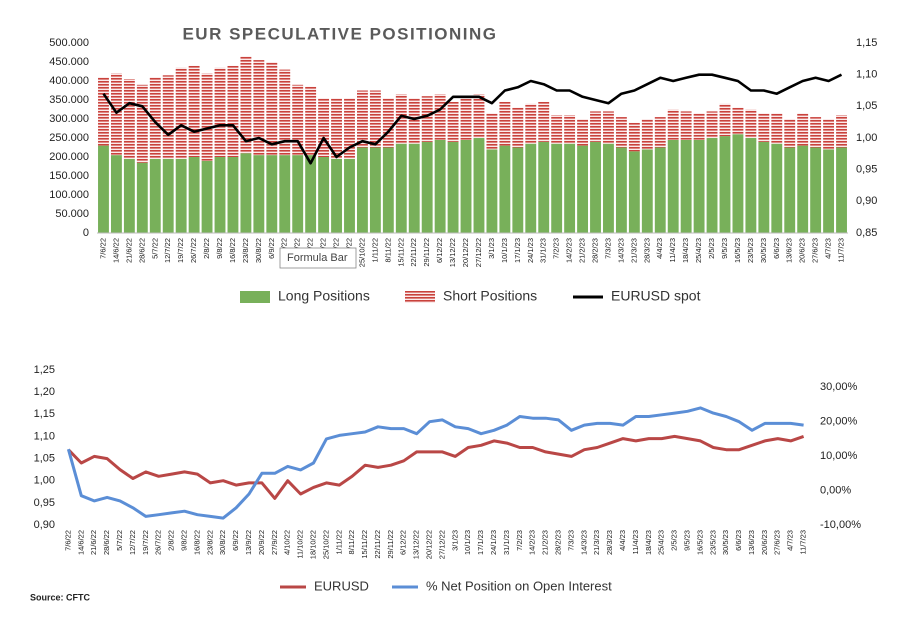  Describe the element at coordinates (184, 540) in the screenshot. I see `x-tick-label: 9/8/22` at that location.